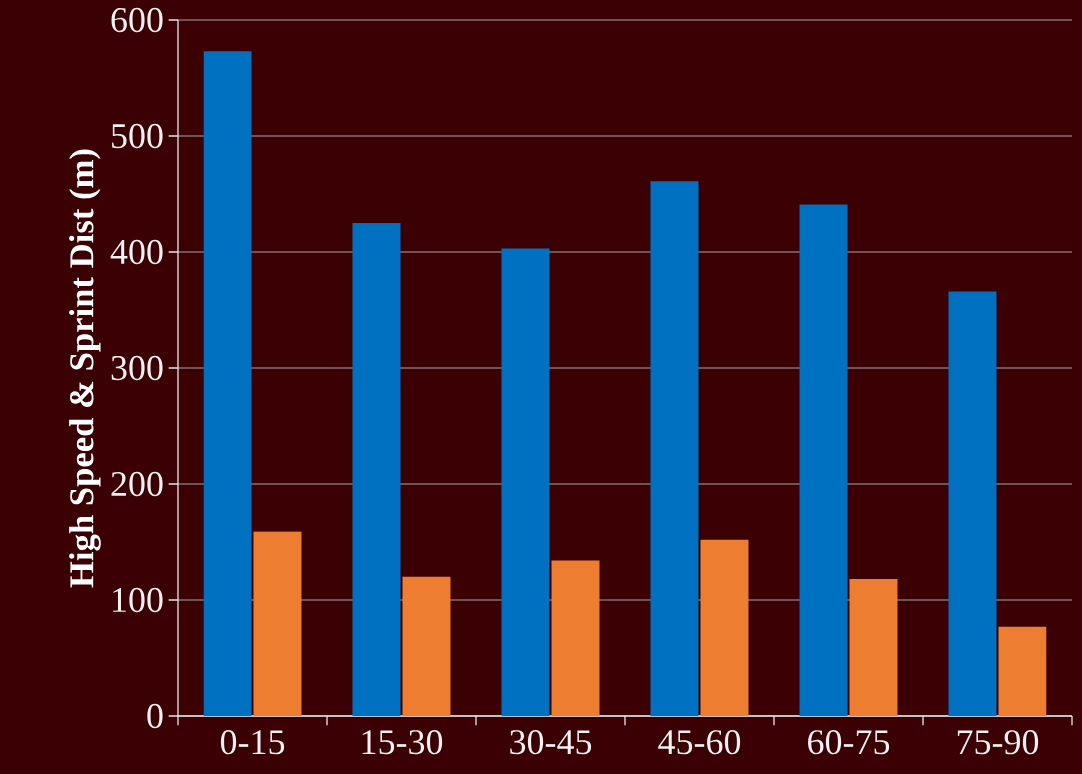 This screenshot has width=1082, height=774. What do you see at coordinates (136, 252) in the screenshot?
I see `y-tick-label: 400` at bounding box center [136, 252].